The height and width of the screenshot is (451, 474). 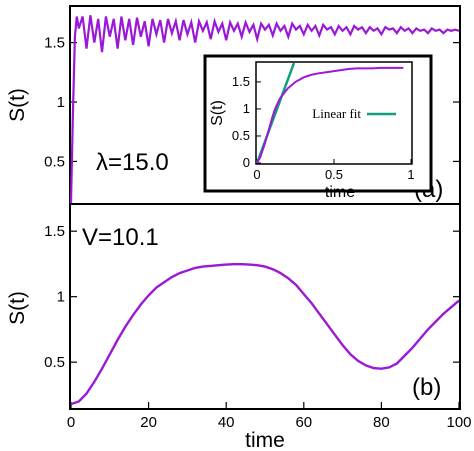 What do you see at coordinates (265, 440) in the screenshot?
I see `panel-b-xlabel: time` at bounding box center [265, 440].